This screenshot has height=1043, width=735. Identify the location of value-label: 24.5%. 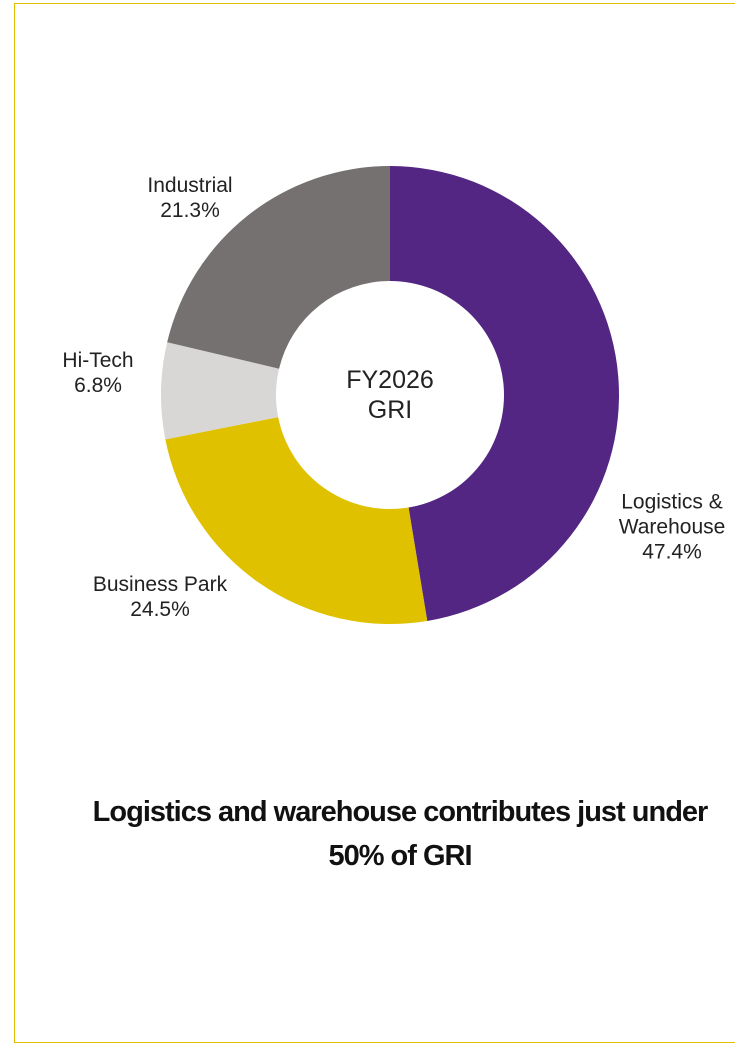
(160, 609).